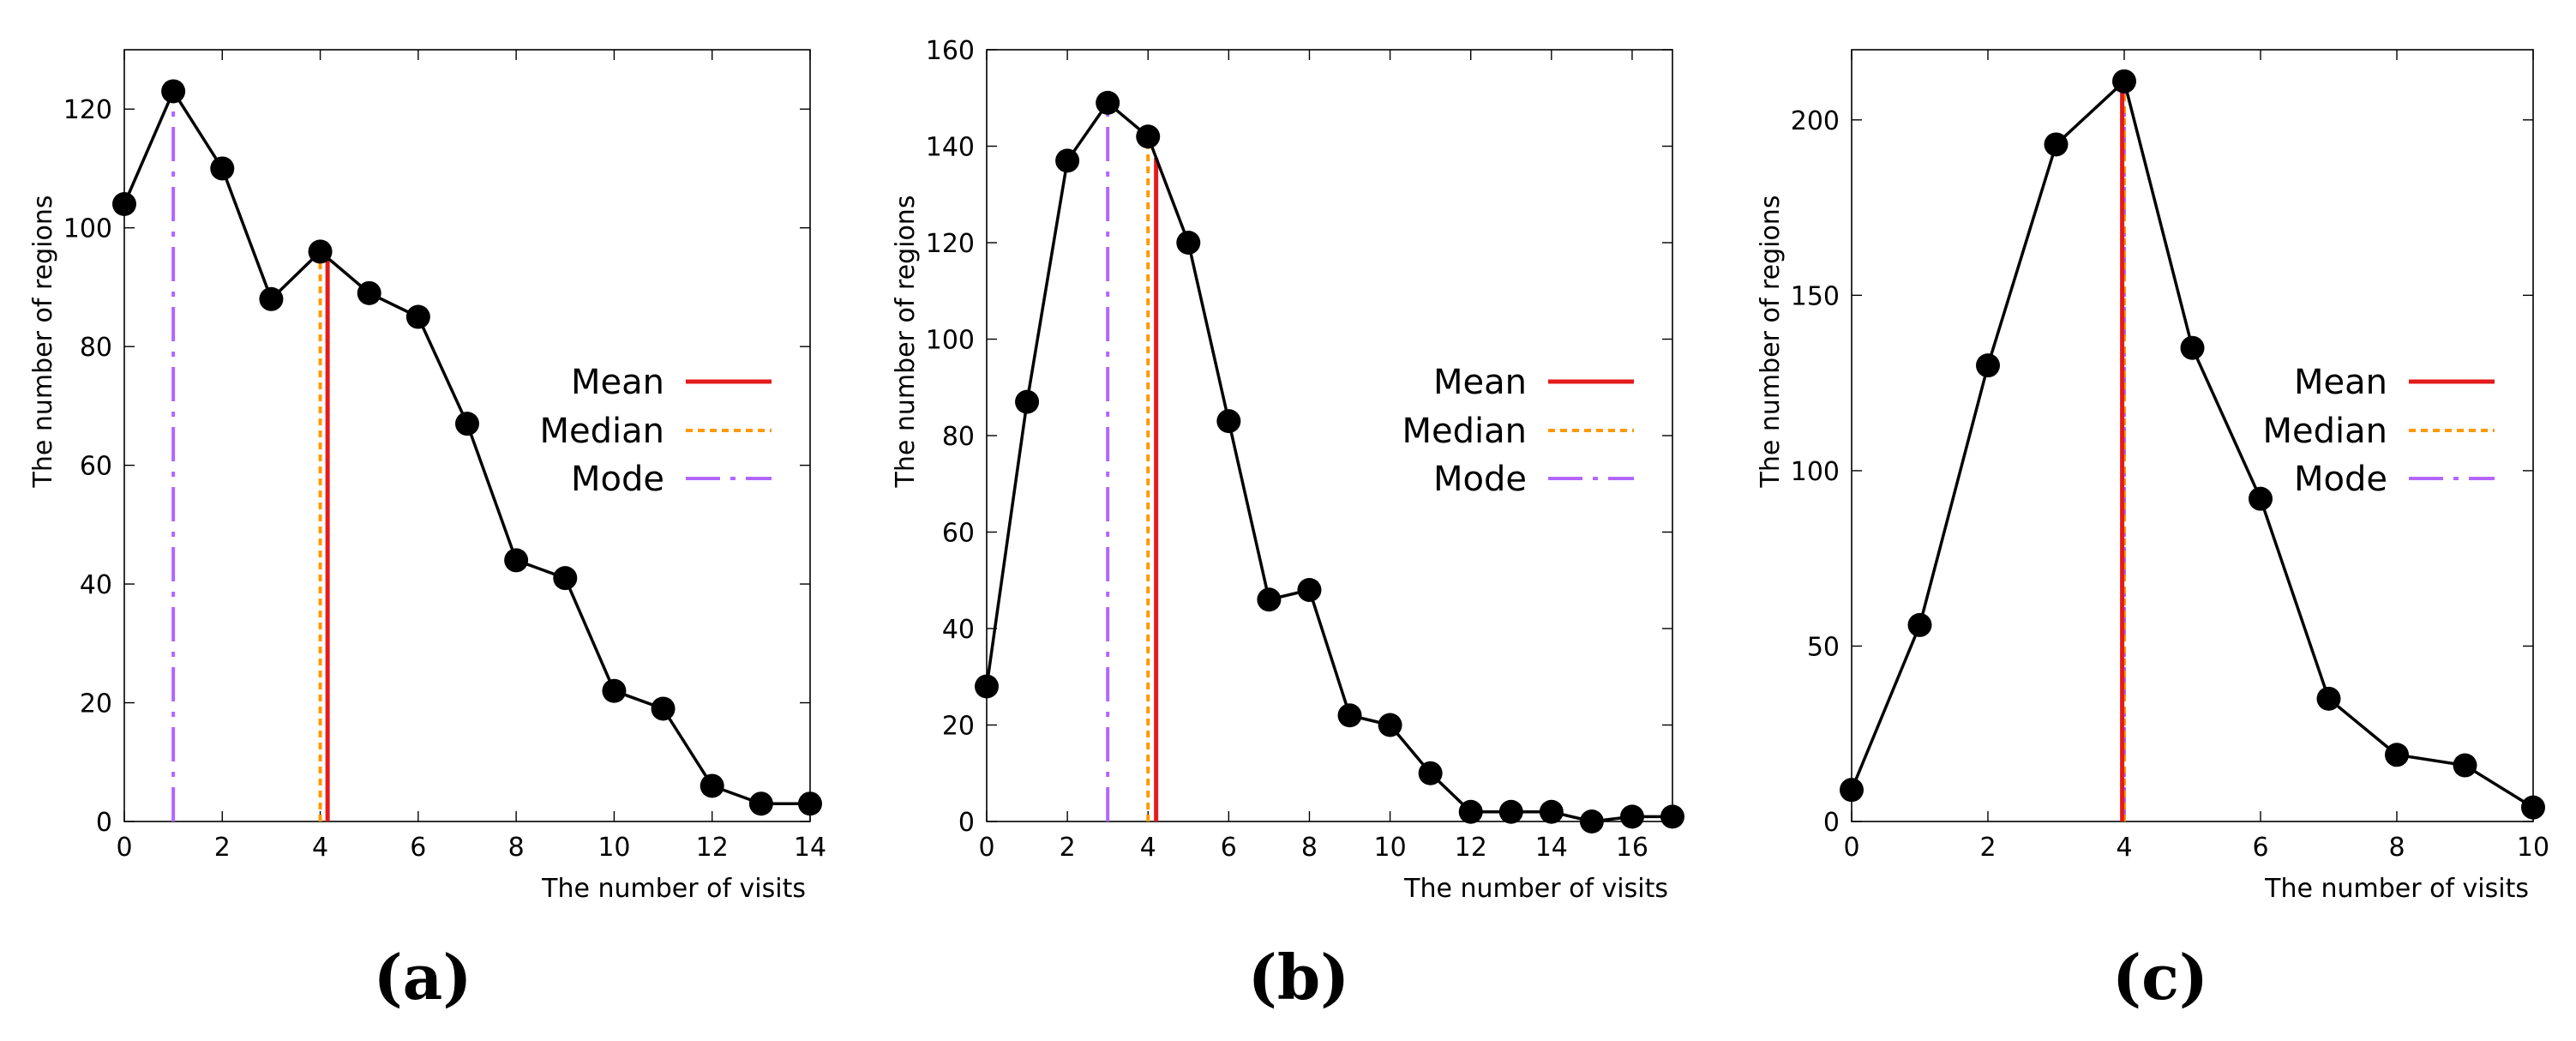 The width and height of the screenshot is (2576, 1041). I want to click on panel-label: (a), so click(423, 978).